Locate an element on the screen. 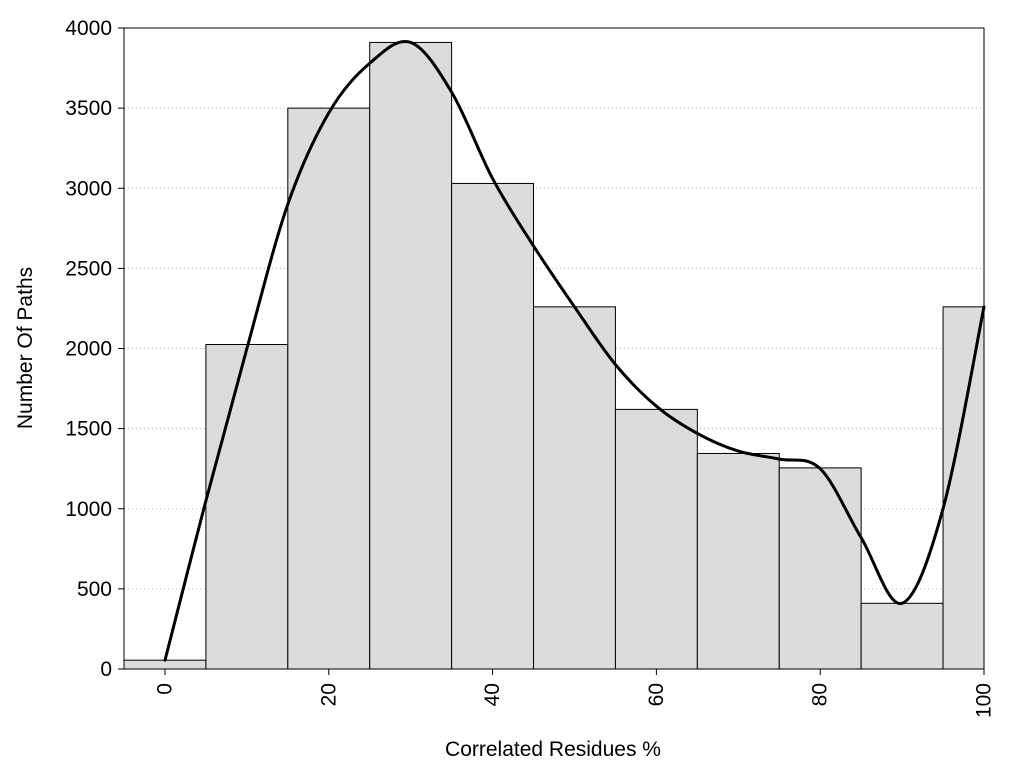 The height and width of the screenshot is (768, 1024). y-tick-label: 3500 is located at coordinates (88, 108).